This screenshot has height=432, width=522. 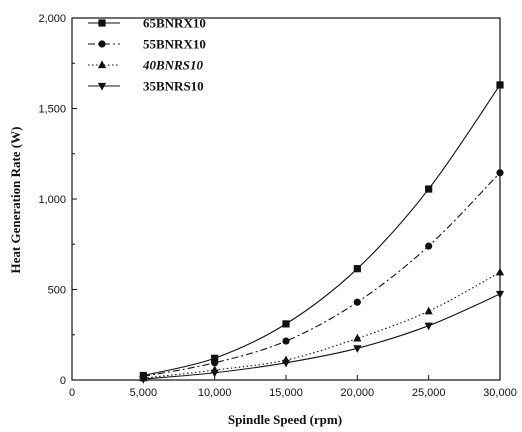 What do you see at coordinates (358, 393) in the screenshot?
I see `x-tick-label: 20,000` at bounding box center [358, 393].